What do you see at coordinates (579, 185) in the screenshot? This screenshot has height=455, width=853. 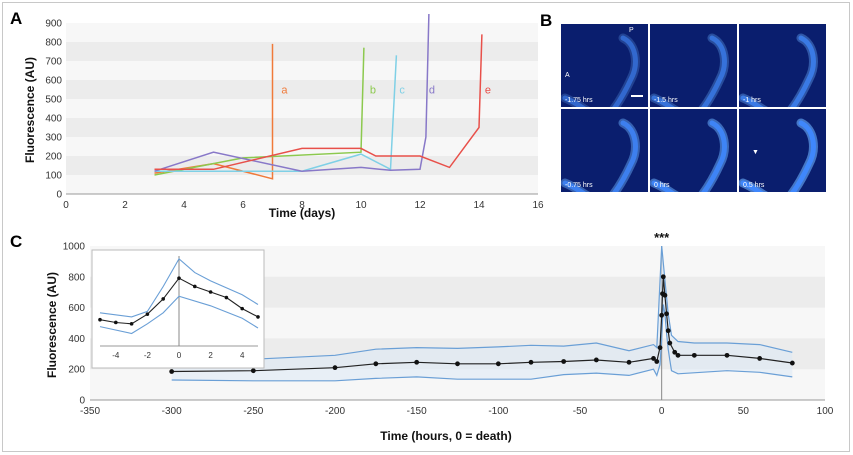 I see `frame-time-label: -0.75 hrs` at bounding box center [579, 185].